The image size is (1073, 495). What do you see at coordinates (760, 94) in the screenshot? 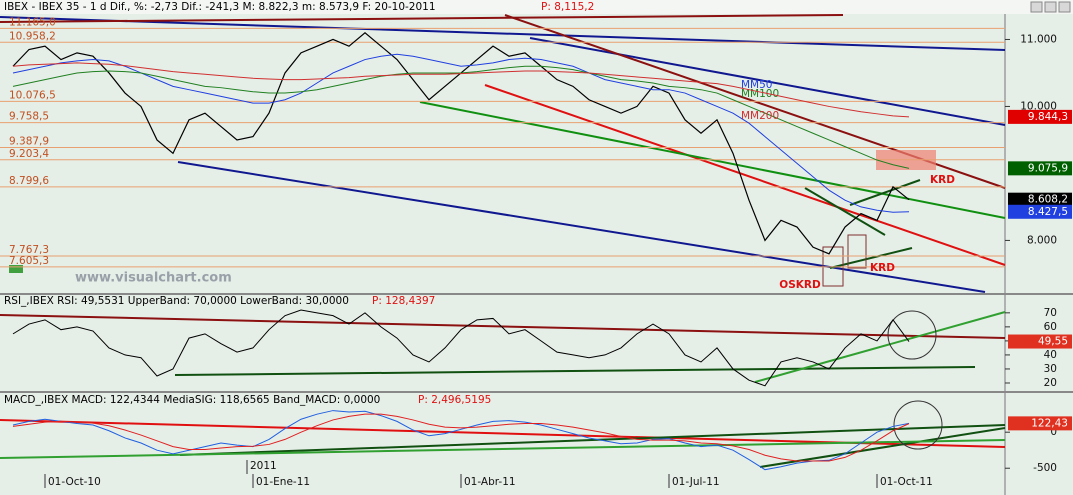
I see `legend-label: MM100` at bounding box center [760, 94].